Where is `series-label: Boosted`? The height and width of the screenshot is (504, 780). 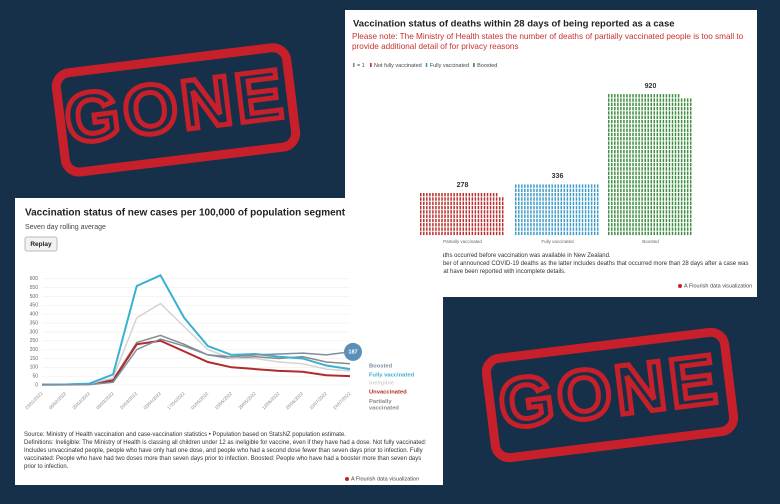 series-label: Boosted is located at coordinates (381, 367).